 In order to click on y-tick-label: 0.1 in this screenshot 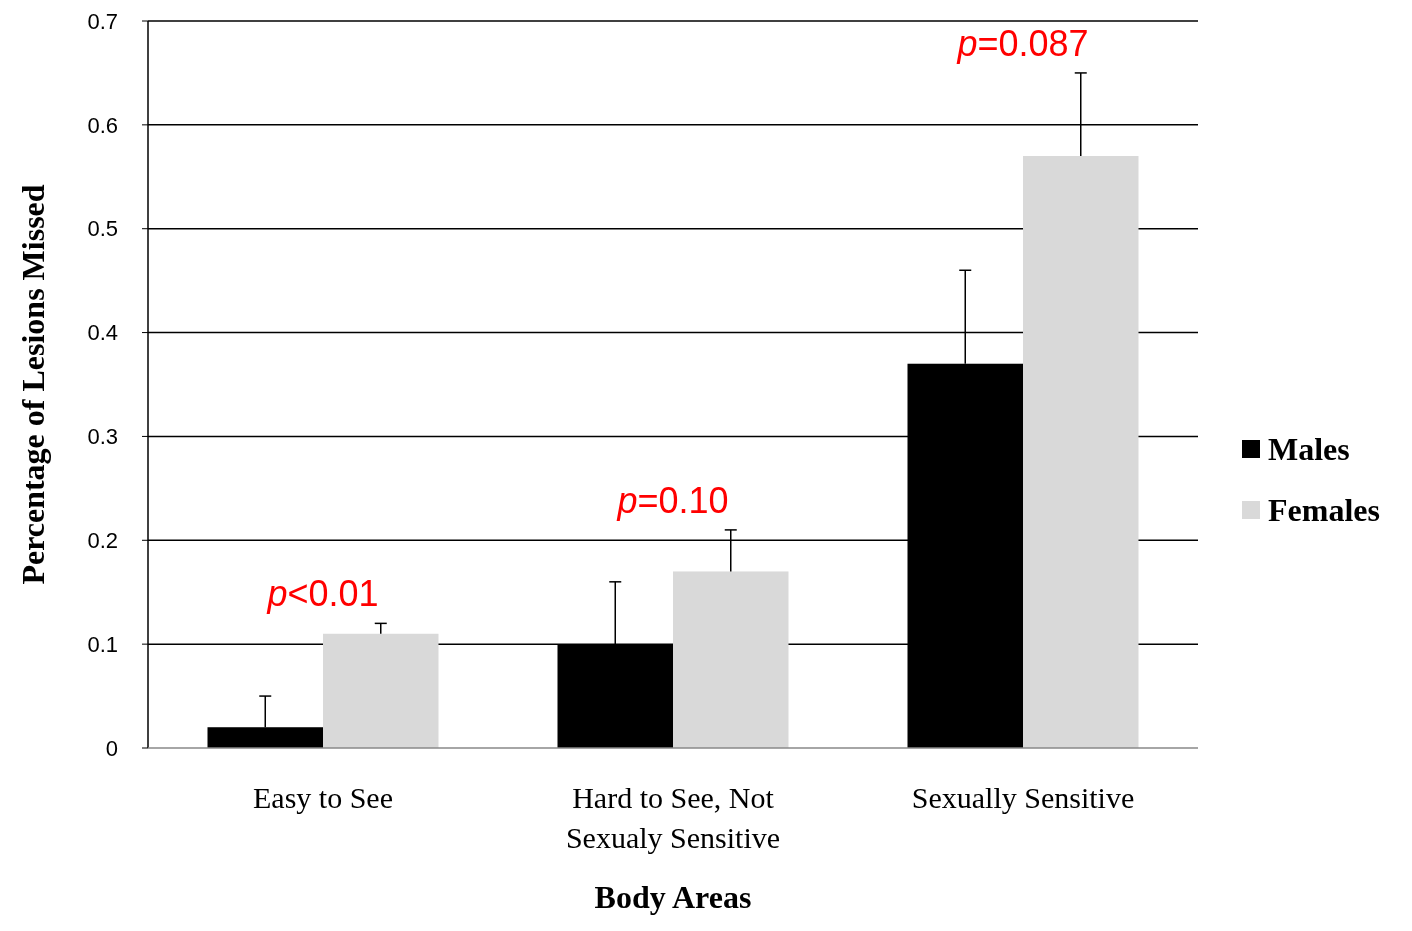, I will do `click(102, 644)`.